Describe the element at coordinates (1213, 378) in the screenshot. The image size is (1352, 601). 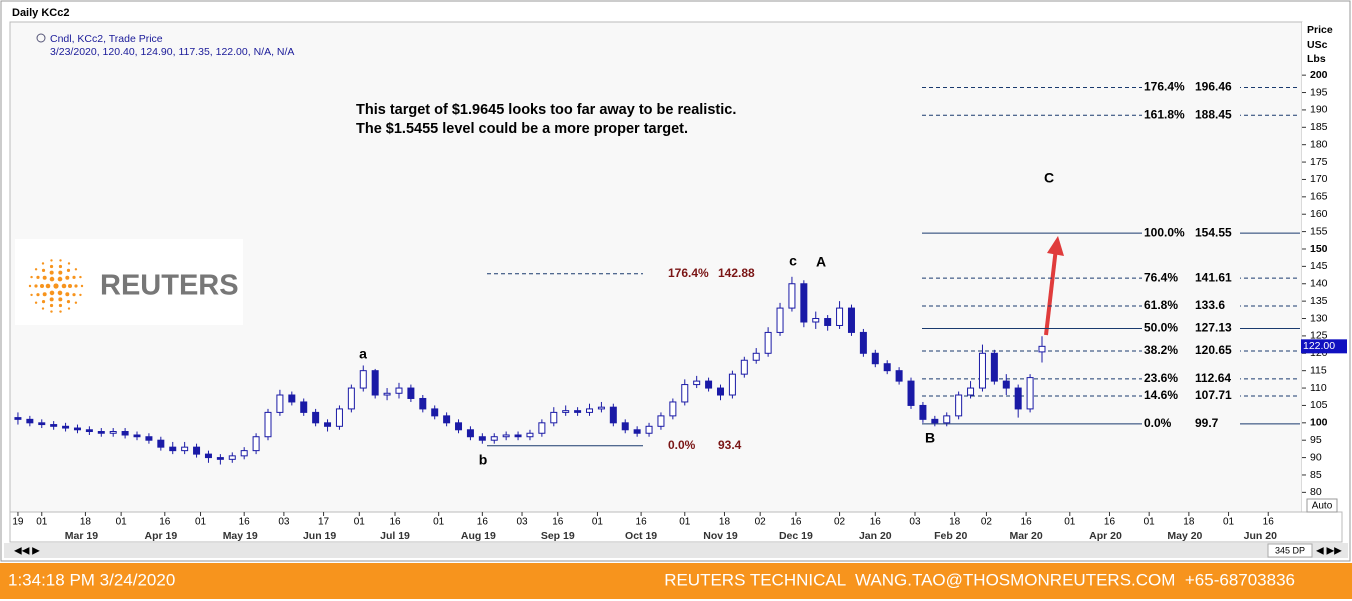
I see `fib-value: 112.64` at that location.